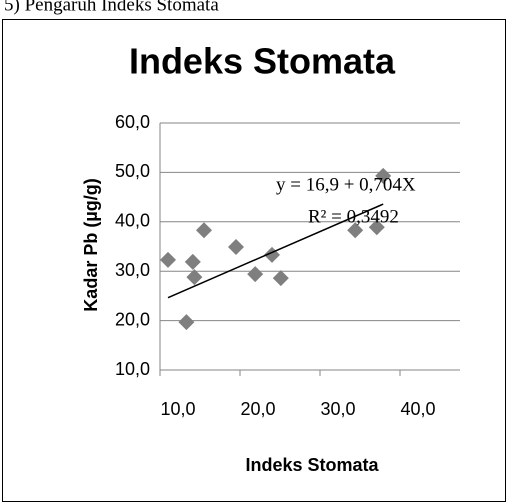 This screenshot has height=503, width=509. Describe the element at coordinates (132, 270) in the screenshot. I see `y-tick-label: 30,0` at that location.